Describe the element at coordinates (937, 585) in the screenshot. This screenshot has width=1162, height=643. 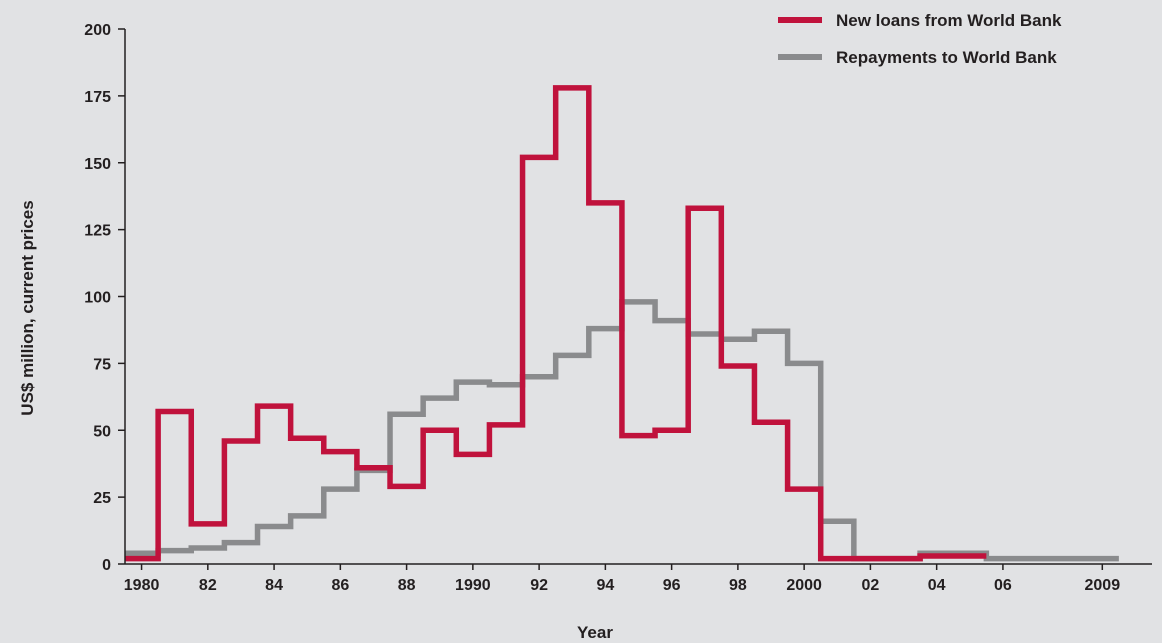
I see `x-tick-label: 04` at that location.